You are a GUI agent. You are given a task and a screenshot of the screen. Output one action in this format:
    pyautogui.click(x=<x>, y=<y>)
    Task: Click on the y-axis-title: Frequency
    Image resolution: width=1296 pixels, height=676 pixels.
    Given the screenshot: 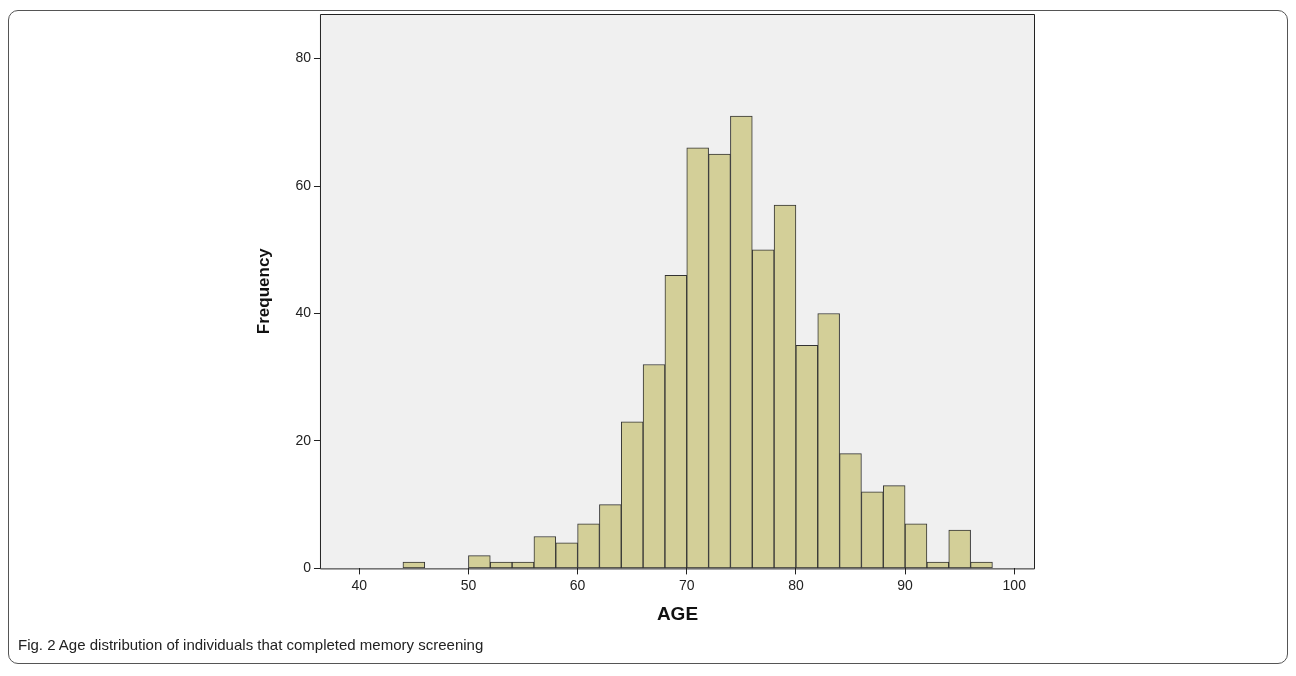 What is the action you would take?
    pyautogui.click(x=263, y=291)
    